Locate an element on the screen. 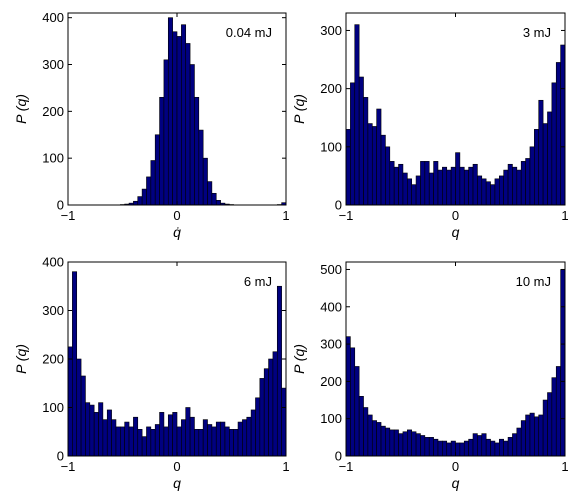  y-tick-label: 0 is located at coordinates (338, 456).